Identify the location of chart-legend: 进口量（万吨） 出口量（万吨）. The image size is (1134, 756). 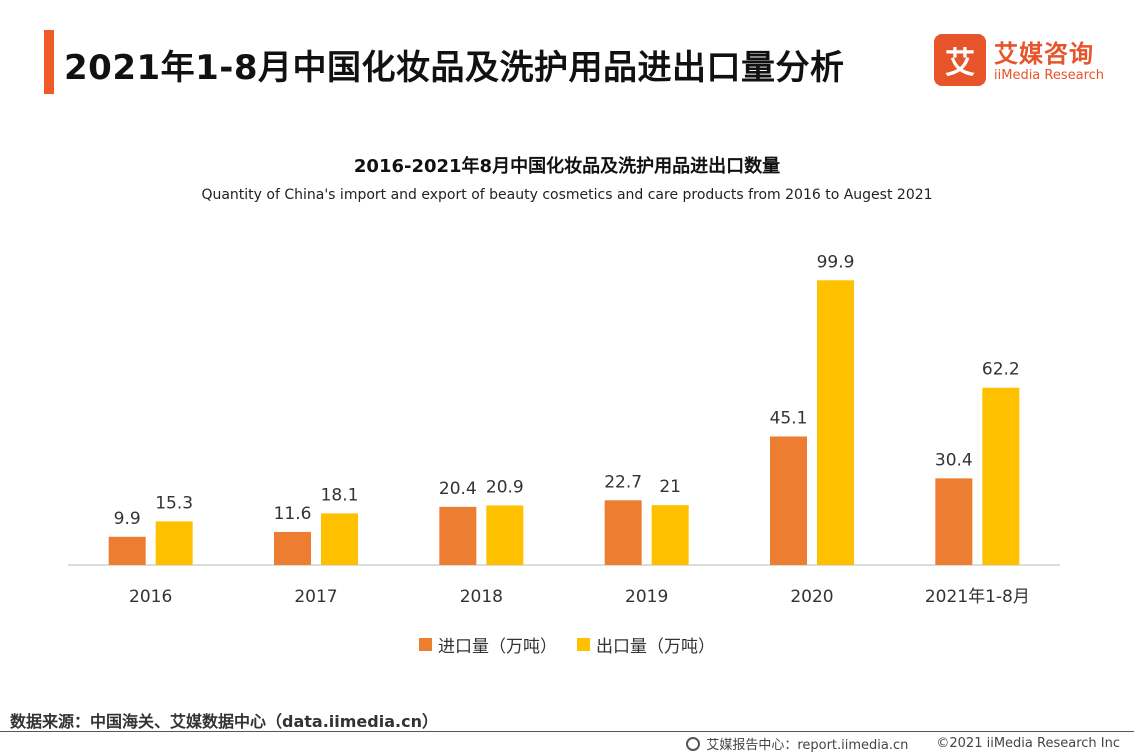
(567, 644).